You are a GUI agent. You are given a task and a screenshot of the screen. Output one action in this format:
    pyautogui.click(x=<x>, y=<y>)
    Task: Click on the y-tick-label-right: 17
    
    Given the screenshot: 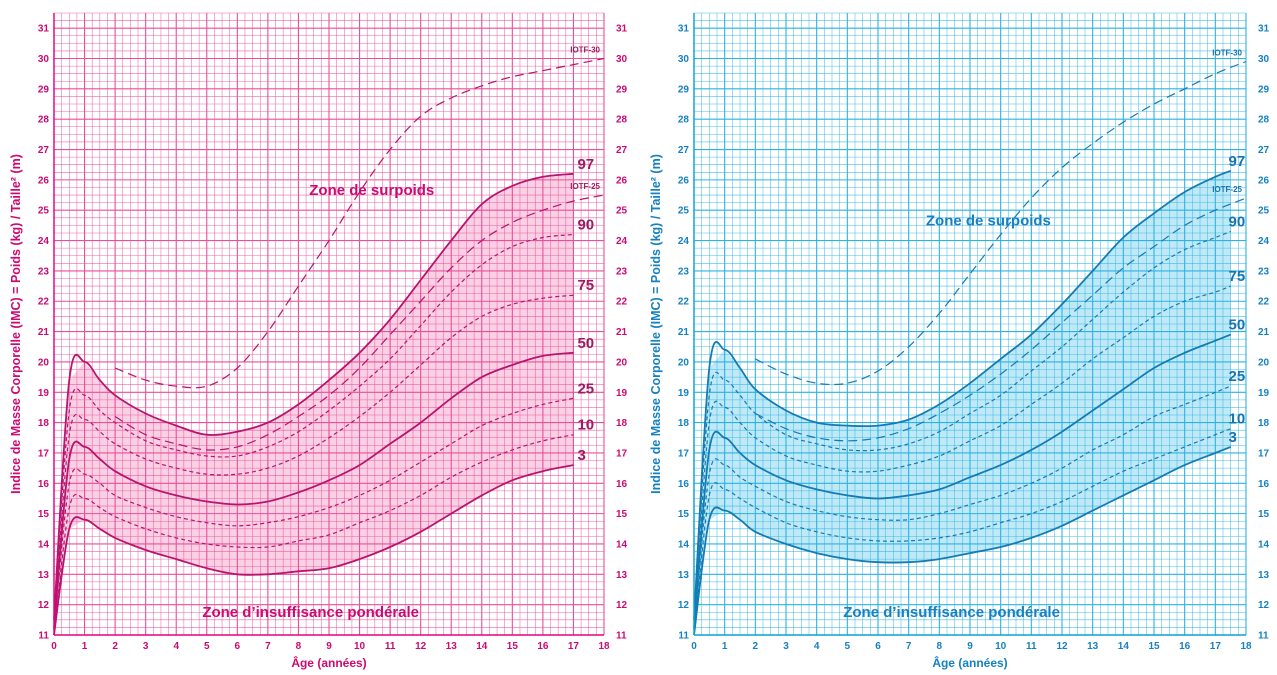 What is the action you would take?
    pyautogui.click(x=1264, y=453)
    